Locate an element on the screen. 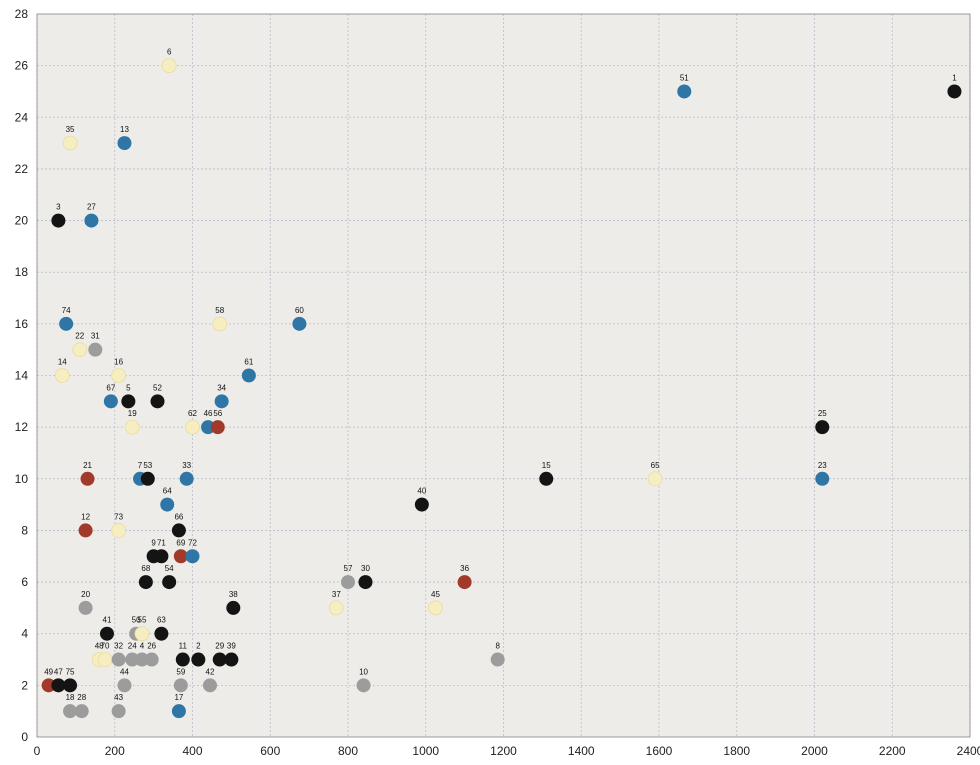  data-point-label: 61 is located at coordinates (248, 362).